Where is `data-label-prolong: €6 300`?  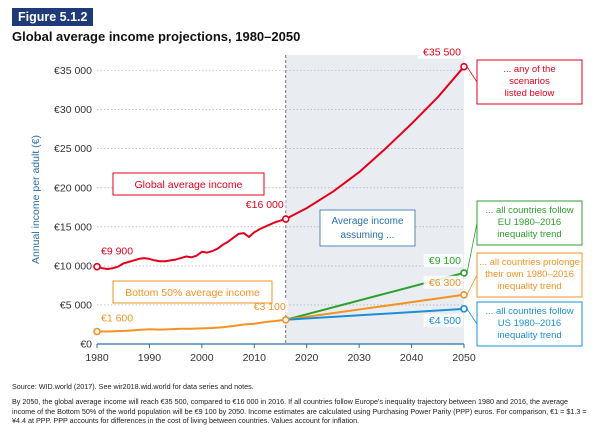 data-label-prolong: €6 300 is located at coordinates (445, 283).